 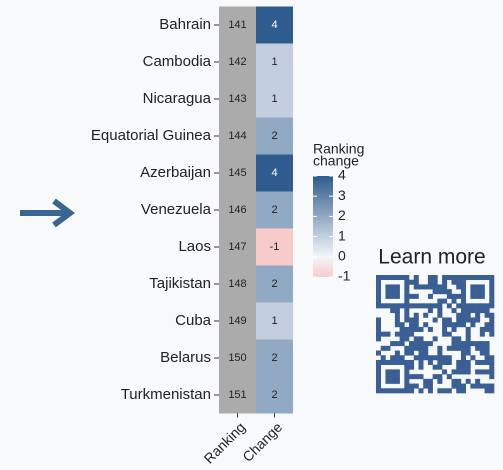 What do you see at coordinates (237, 173) in the screenshot?
I see `ranking-label: 145` at bounding box center [237, 173].